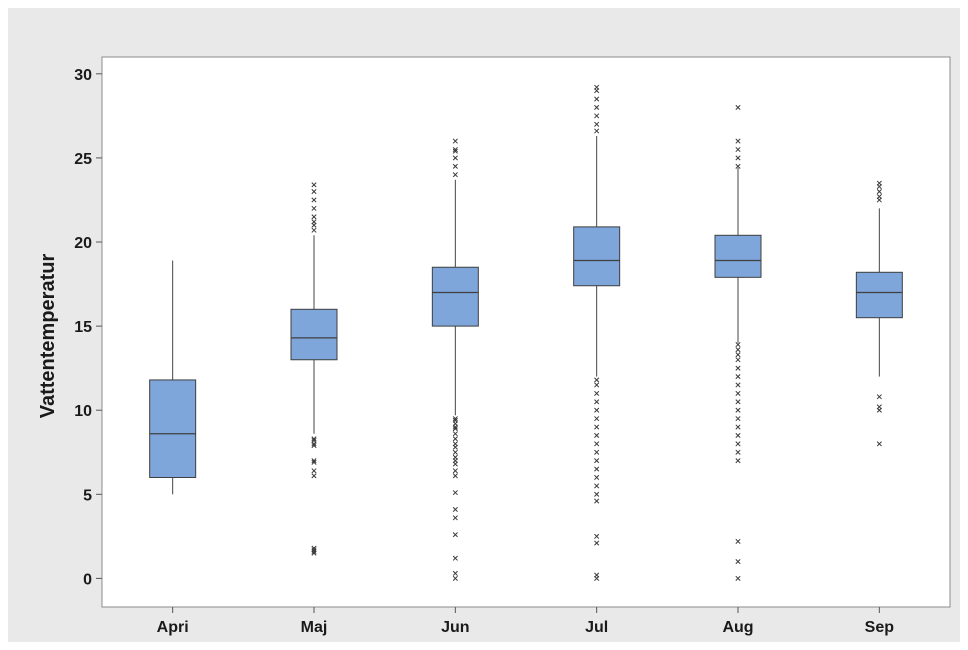 This screenshot has width=968, height=650. I want to click on box-group-maj, so click(314, 369).